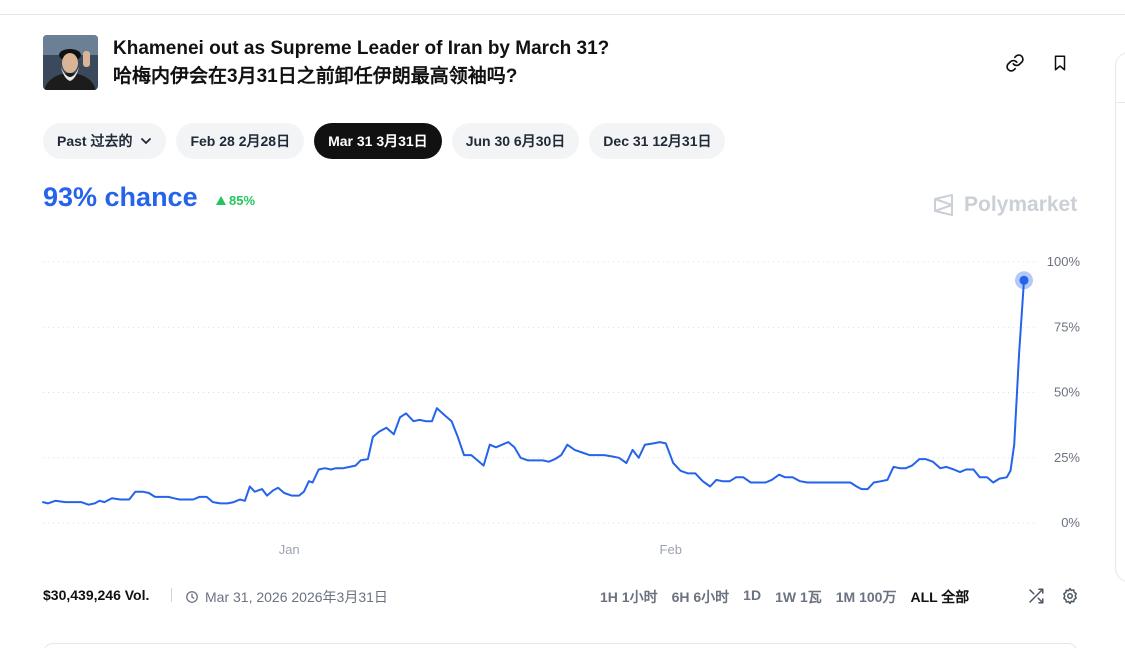  What do you see at coordinates (221, 200) in the screenshot?
I see `triangle-up-icon` at bounding box center [221, 200].